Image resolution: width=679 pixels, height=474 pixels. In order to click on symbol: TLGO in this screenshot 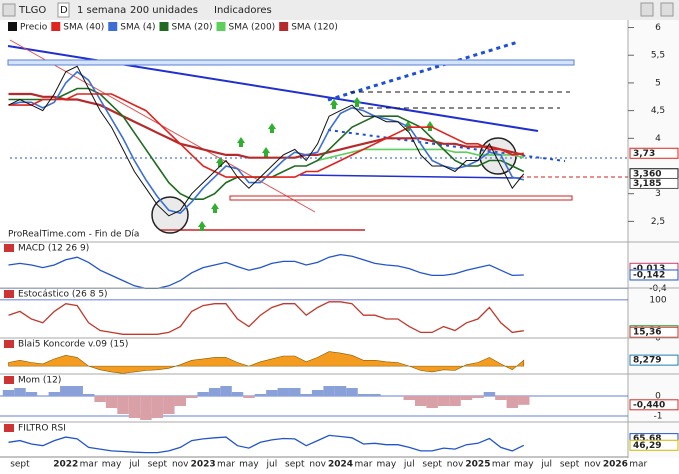, I will do `click(32, 10)`.